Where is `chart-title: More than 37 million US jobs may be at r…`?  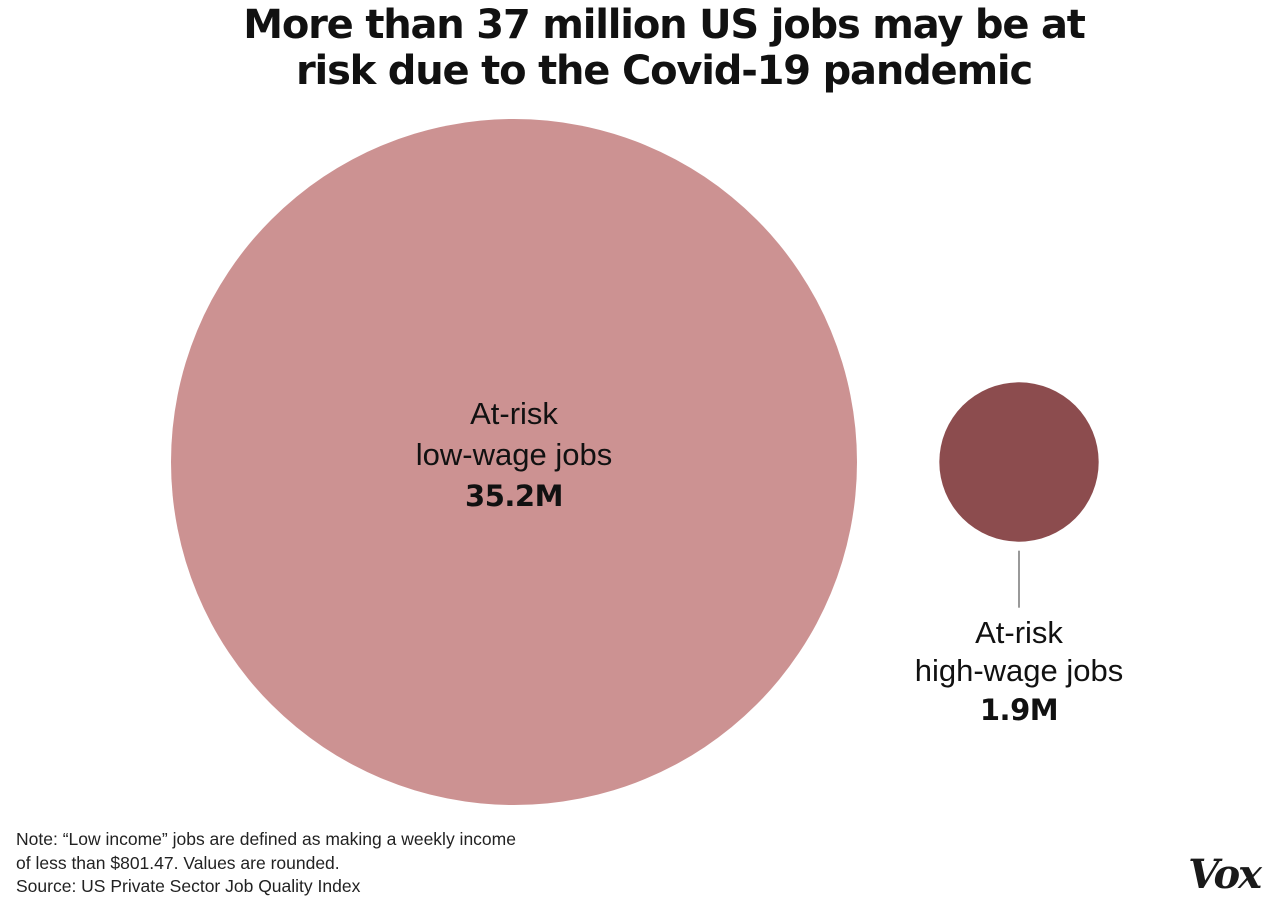 chart-title: More than 37 million US jobs may be at r… is located at coordinates (640, 48).